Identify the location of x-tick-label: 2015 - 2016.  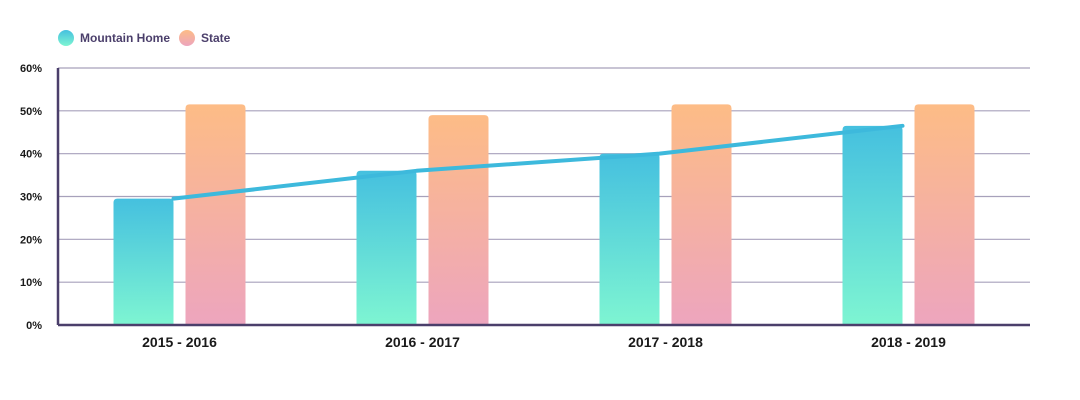
(179, 342).